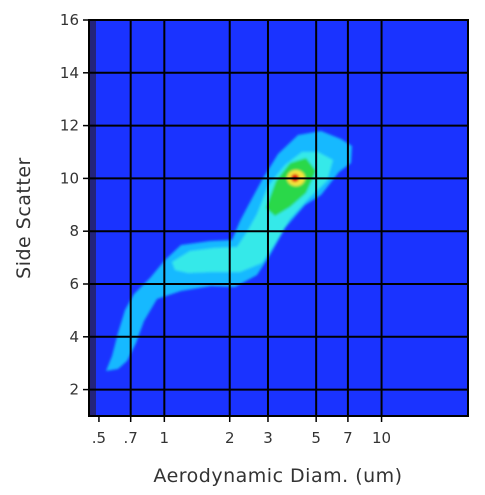  What do you see at coordinates (230, 438) in the screenshot?
I see `x-tick-label: 2` at bounding box center [230, 438].